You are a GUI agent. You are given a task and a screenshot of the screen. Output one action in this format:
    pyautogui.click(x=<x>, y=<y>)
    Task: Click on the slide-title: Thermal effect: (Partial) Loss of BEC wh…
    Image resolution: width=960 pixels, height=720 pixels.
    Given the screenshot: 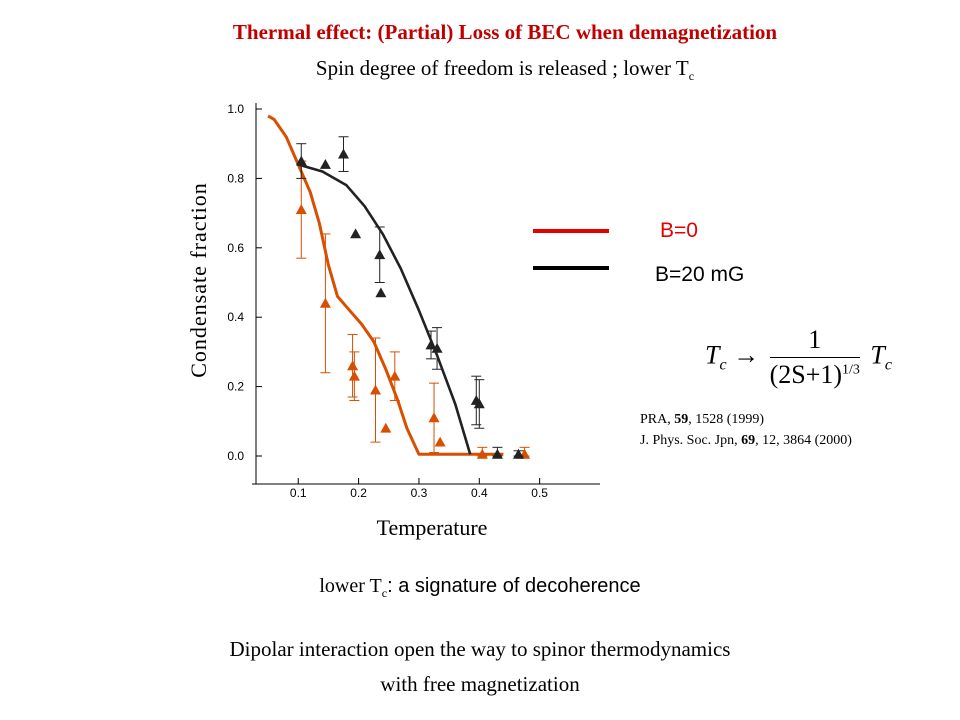 What is the action you would take?
    pyautogui.click(x=505, y=32)
    